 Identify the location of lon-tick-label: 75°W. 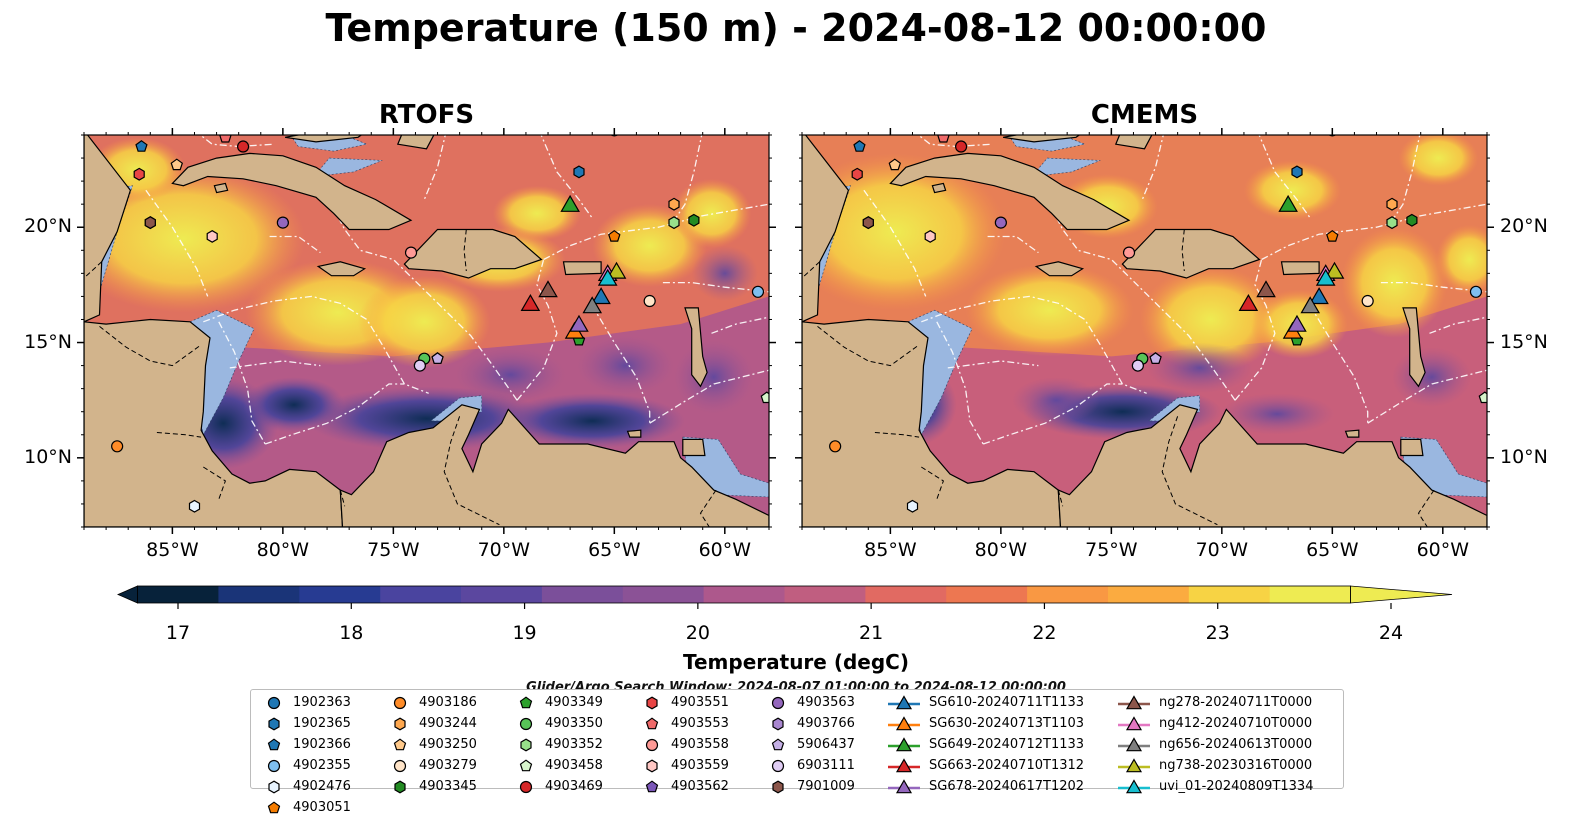
(1111, 550).